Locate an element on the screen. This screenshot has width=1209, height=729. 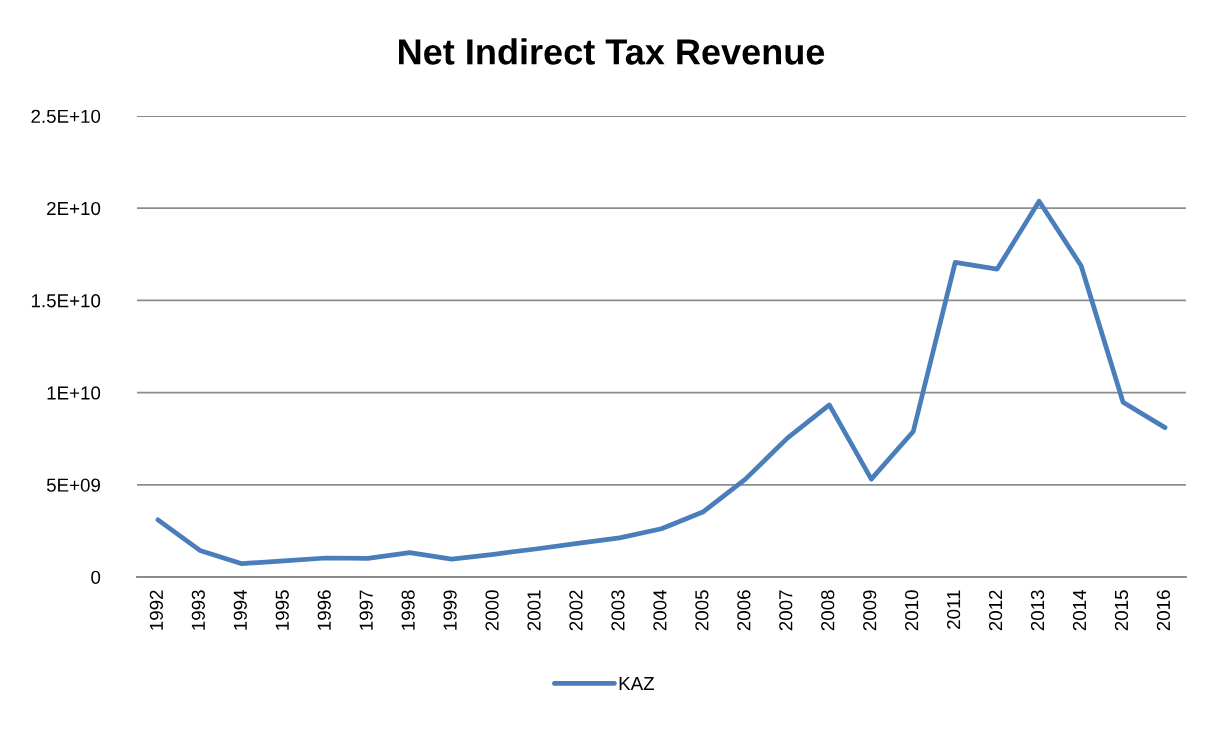
x-tick-label: 1993 is located at coordinates (198, 610).